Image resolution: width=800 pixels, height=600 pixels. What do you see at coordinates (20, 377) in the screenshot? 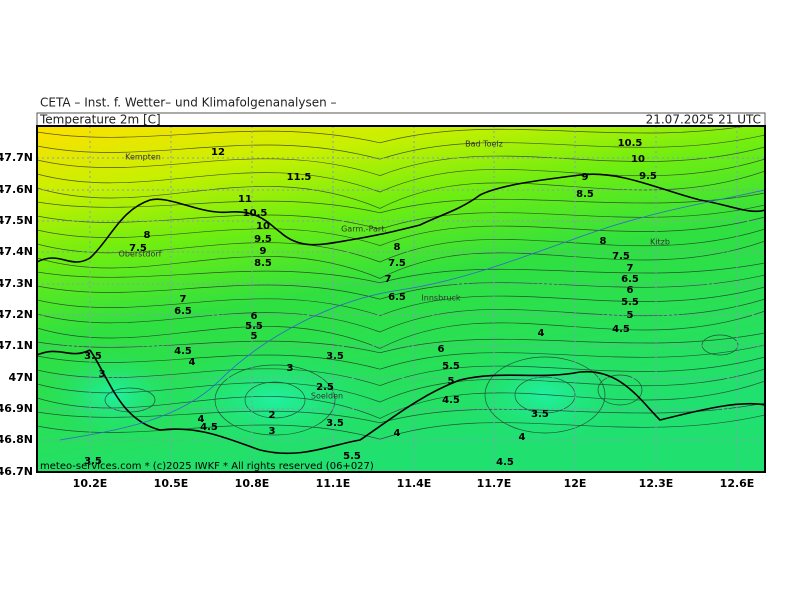
I see `lat-label: 47N` at bounding box center [20, 377].